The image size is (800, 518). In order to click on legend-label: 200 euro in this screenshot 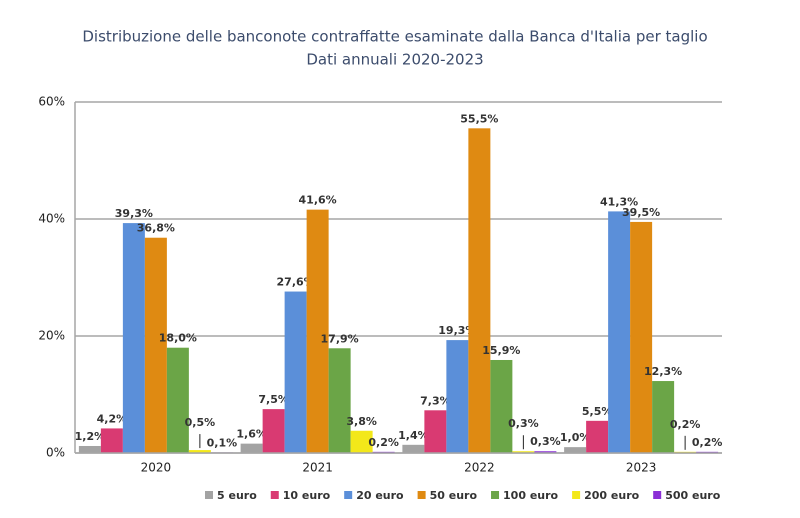, I will do `click(612, 495)`.